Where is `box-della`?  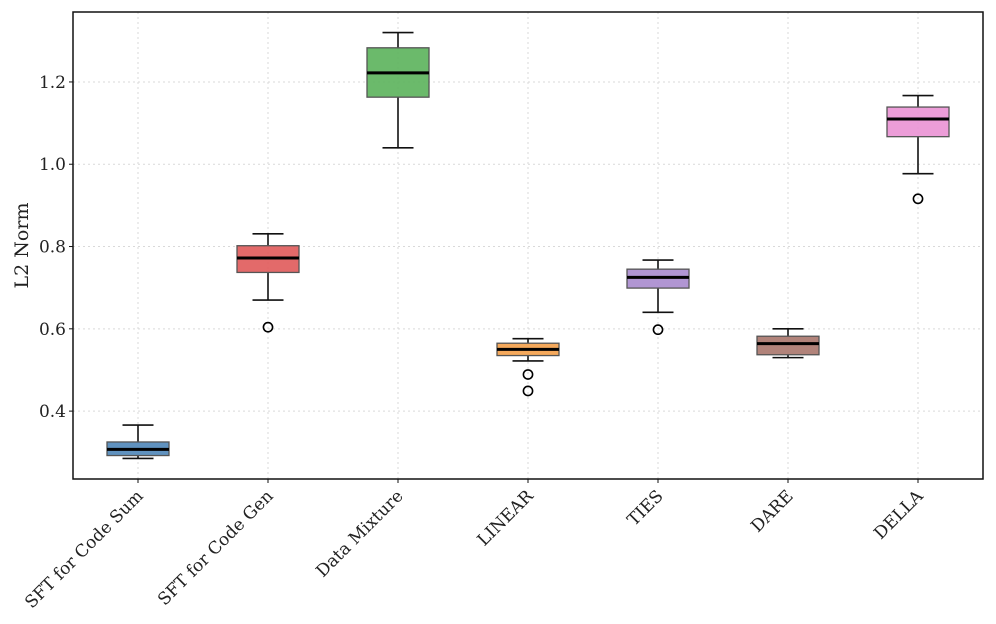 box-della is located at coordinates (918, 149).